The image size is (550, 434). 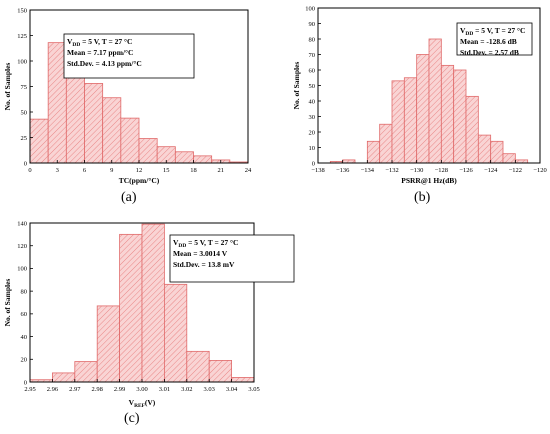 I want to click on y-tick-label: 140, so click(x=22, y=223).